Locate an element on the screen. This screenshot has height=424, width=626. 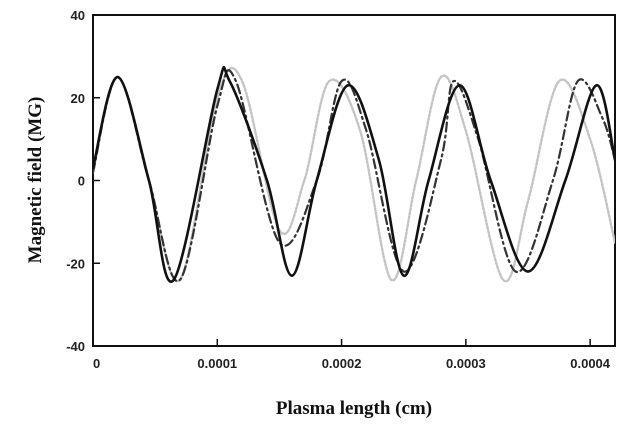
y-tick-label: 20 is located at coordinates (78, 98).